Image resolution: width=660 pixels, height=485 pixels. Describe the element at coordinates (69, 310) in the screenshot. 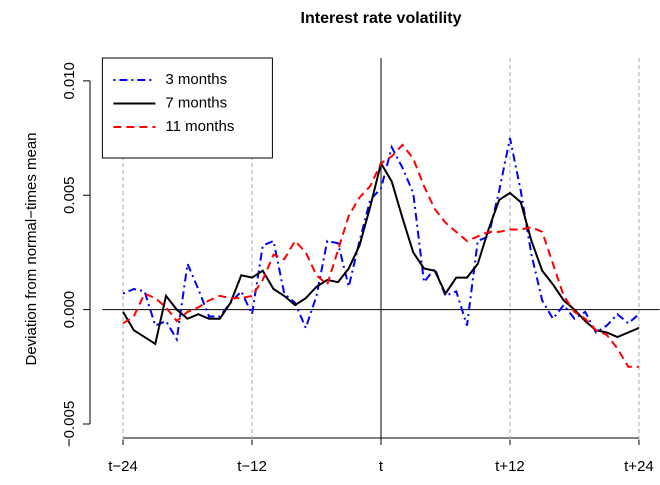

I see `y-tick-label: 0.000` at that location.